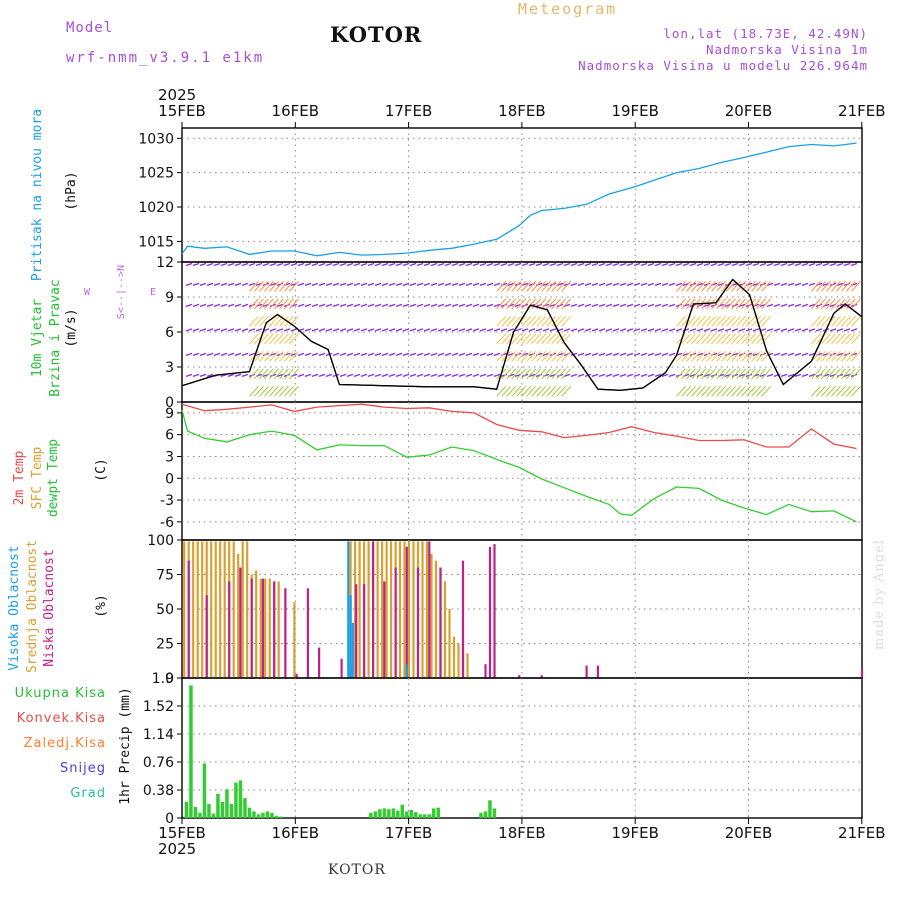  What do you see at coordinates (861, 833) in the screenshot?
I see `x-axis-bottom-label: 21FEB` at bounding box center [861, 833].